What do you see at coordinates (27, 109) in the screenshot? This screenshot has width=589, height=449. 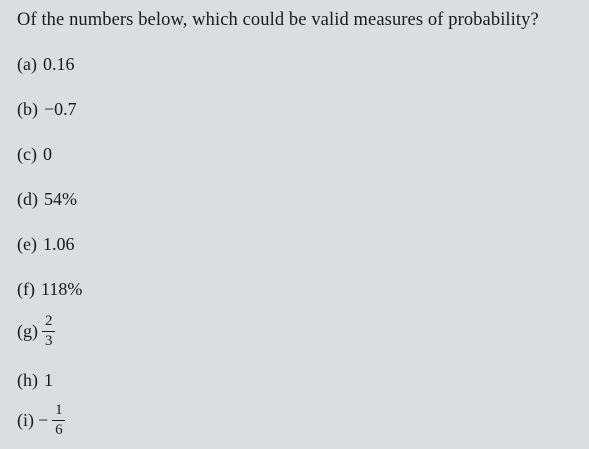 I see `option-label: (b)` at bounding box center [27, 109].